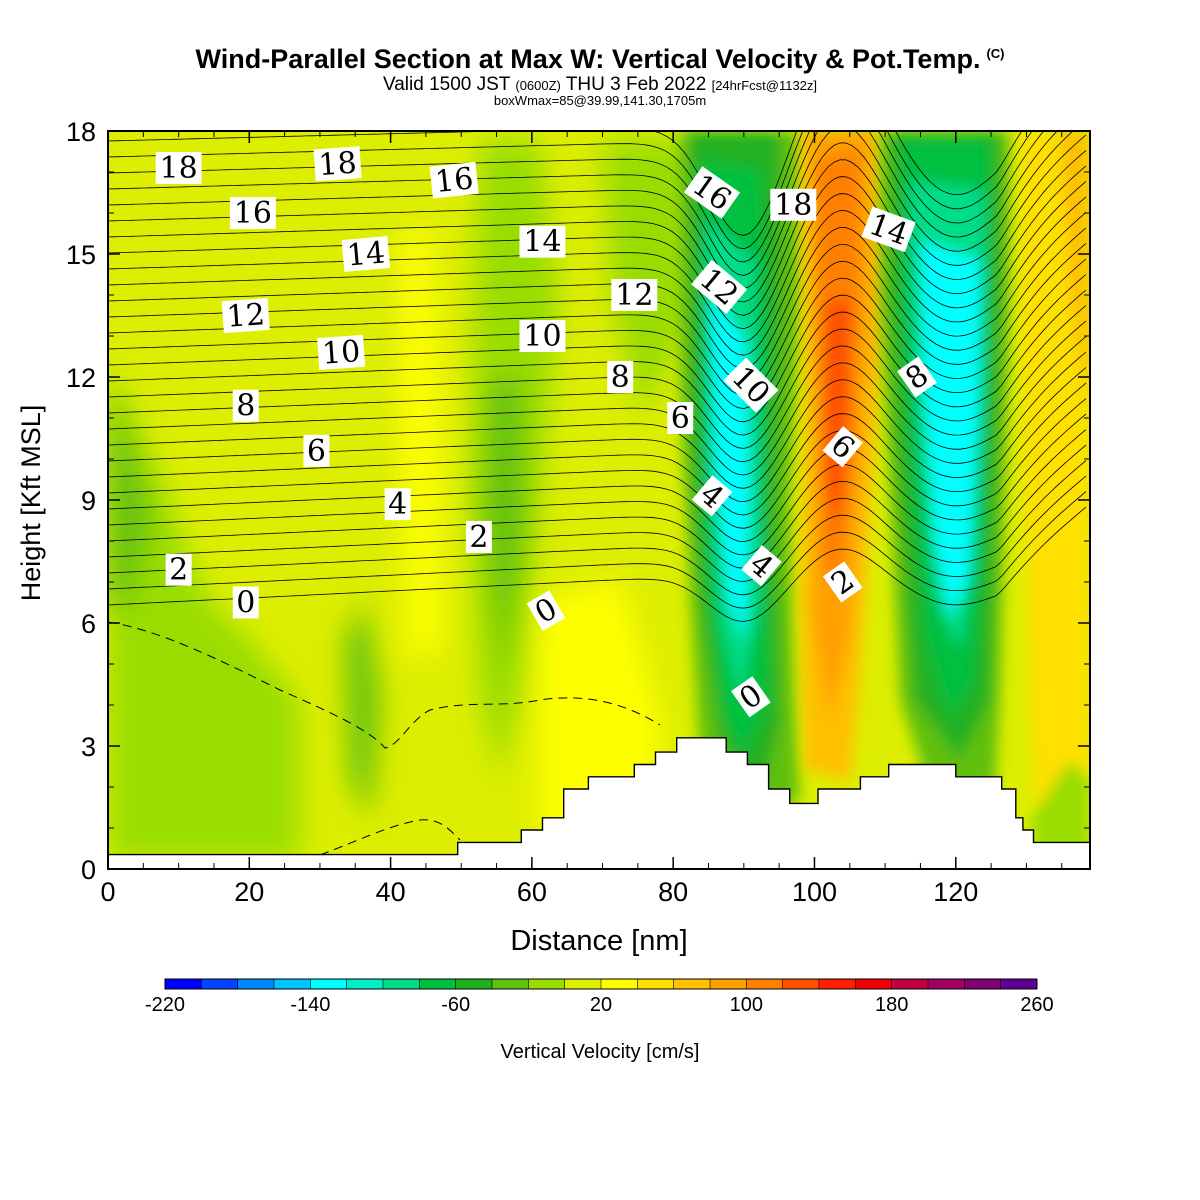 This screenshot has height=1200, width=1200. I want to click on theta-label: 0, so click(245, 603).